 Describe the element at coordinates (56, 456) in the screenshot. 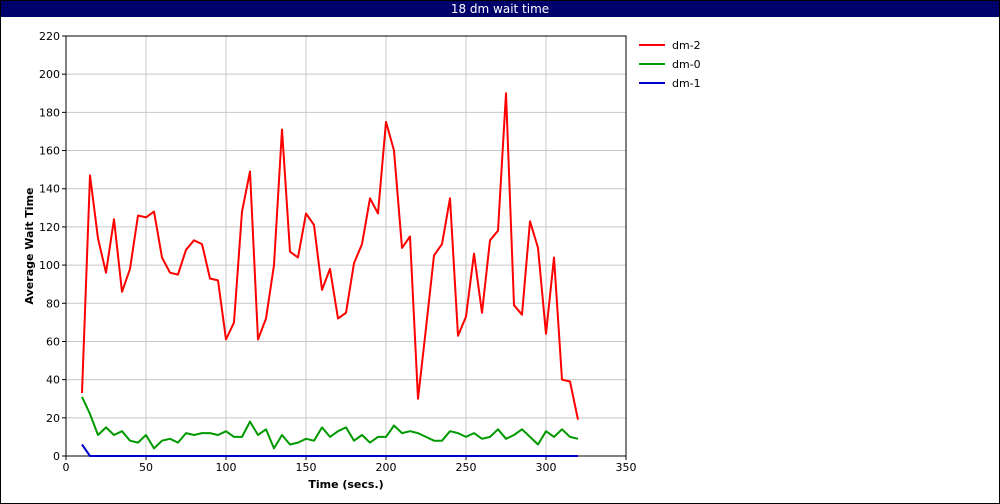

I see `y-tick-label: 0` at that location.